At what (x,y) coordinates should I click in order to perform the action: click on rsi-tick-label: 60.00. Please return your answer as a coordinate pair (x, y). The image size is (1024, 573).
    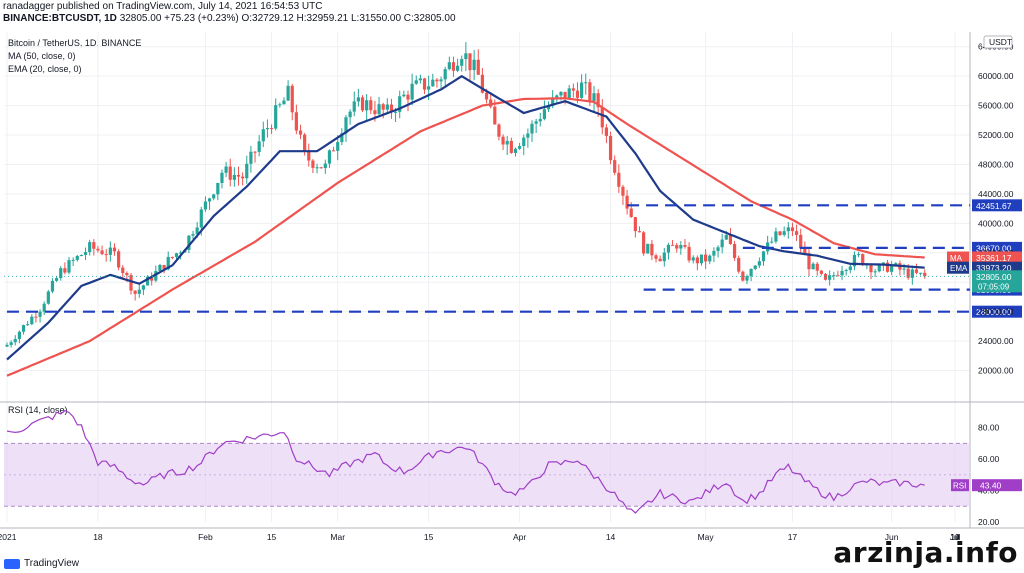
    Looking at the image, I should click on (989, 459).